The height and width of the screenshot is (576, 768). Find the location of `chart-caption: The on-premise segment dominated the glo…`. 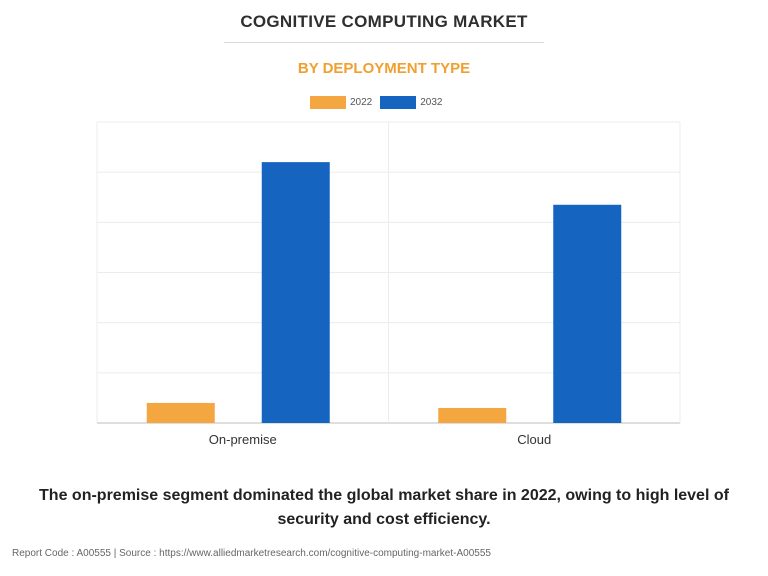

chart-caption: The on-premise segment dominated the glo… is located at coordinates (384, 507).